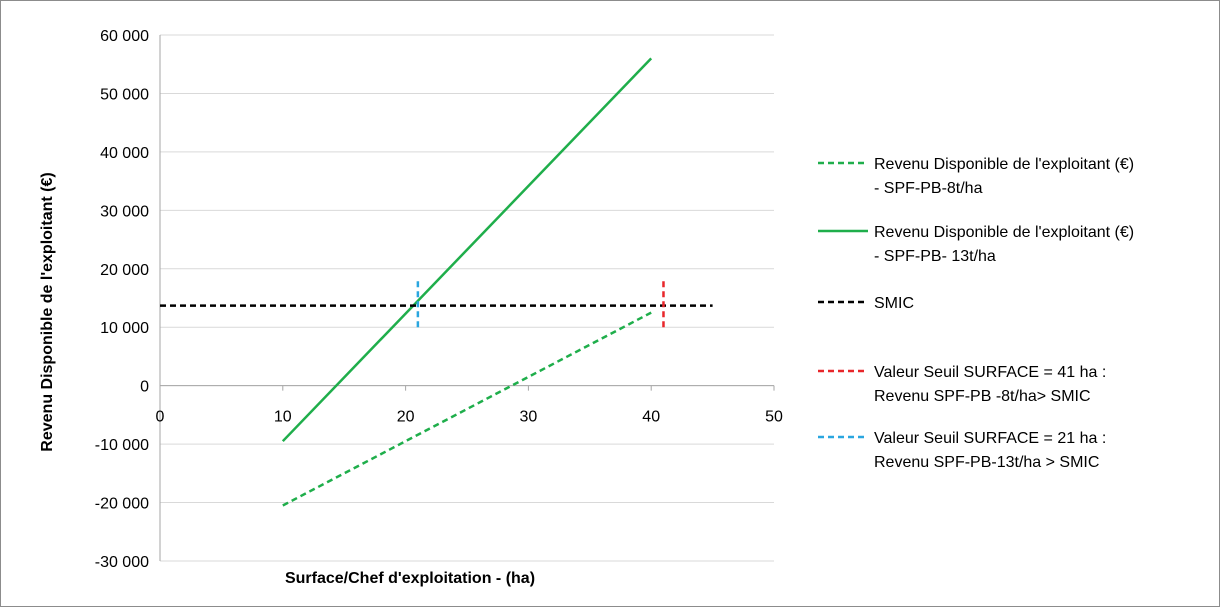 The width and height of the screenshot is (1220, 607). Describe the element at coordinates (144, 387) in the screenshot. I see `y-tick-label: 0` at that location.